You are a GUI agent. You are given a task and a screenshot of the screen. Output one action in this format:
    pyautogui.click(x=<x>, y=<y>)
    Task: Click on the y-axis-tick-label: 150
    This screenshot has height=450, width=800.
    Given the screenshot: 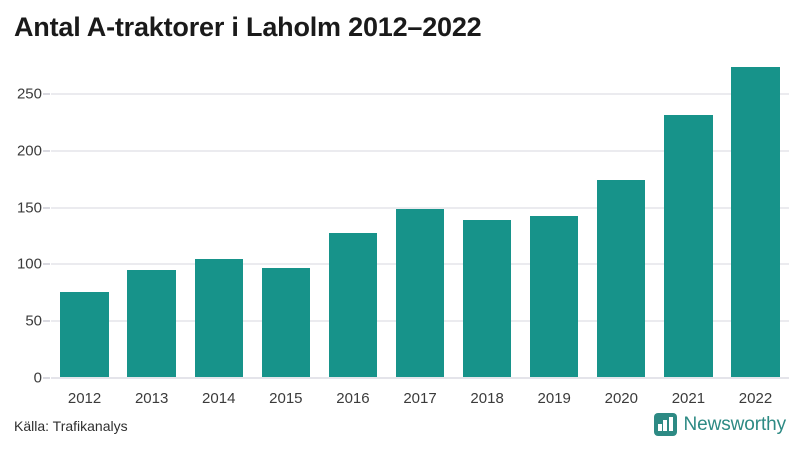 What is the action you would take?
    pyautogui.click(x=29, y=208)
    